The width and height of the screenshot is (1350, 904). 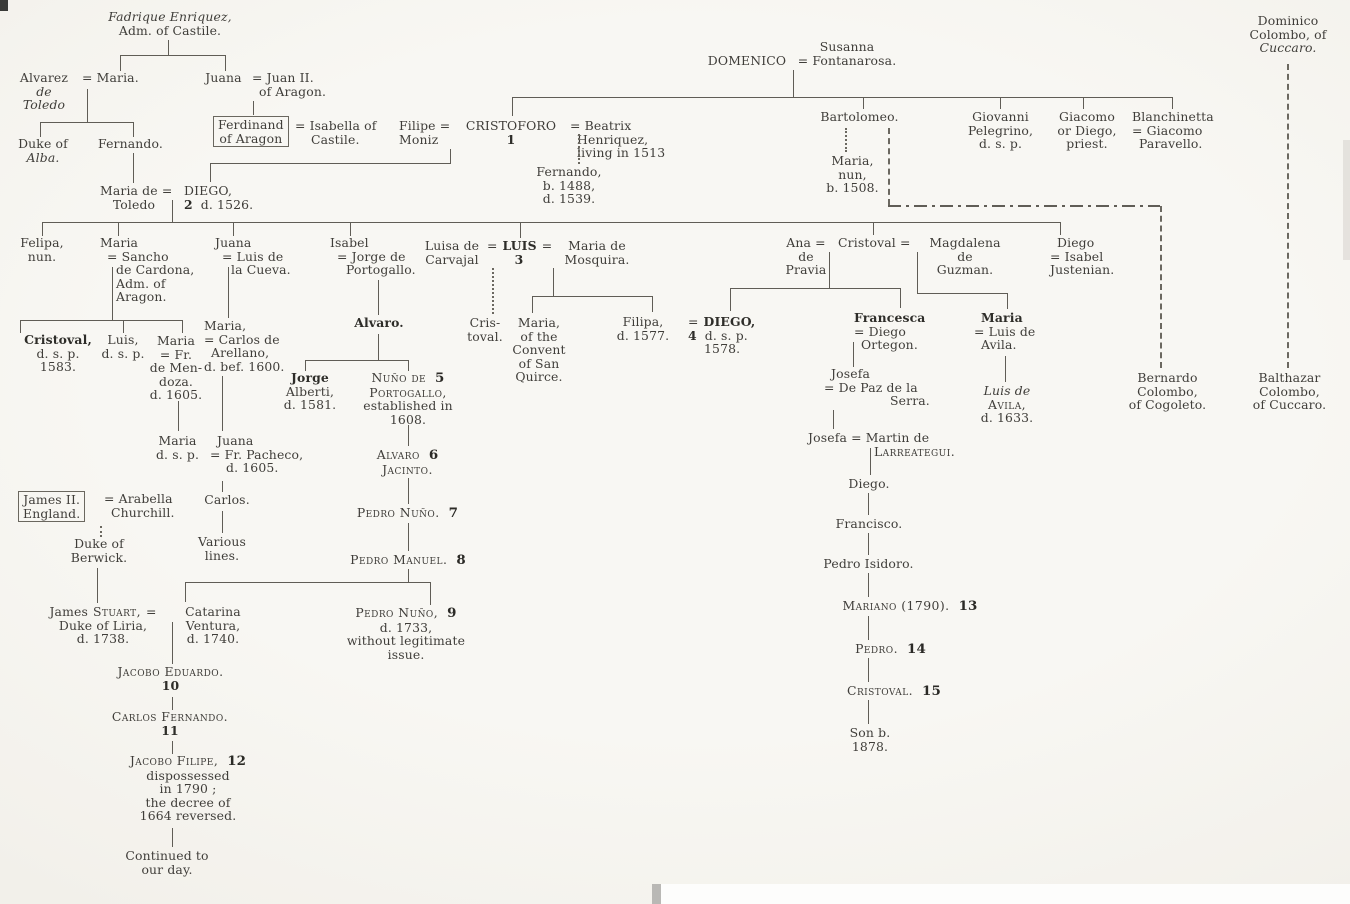 I want to click on person-maria-fr-de-mendoza: Maria = Fr. de Men-doza. d. 1605., so click(x=176, y=368).